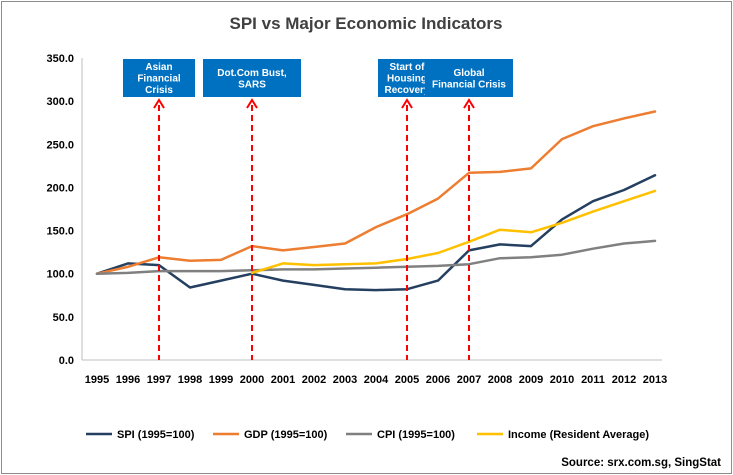 Image resolution: width=733 pixels, height=475 pixels. What do you see at coordinates (252, 380) in the screenshot?
I see `x-tick-label: 2000` at bounding box center [252, 380].